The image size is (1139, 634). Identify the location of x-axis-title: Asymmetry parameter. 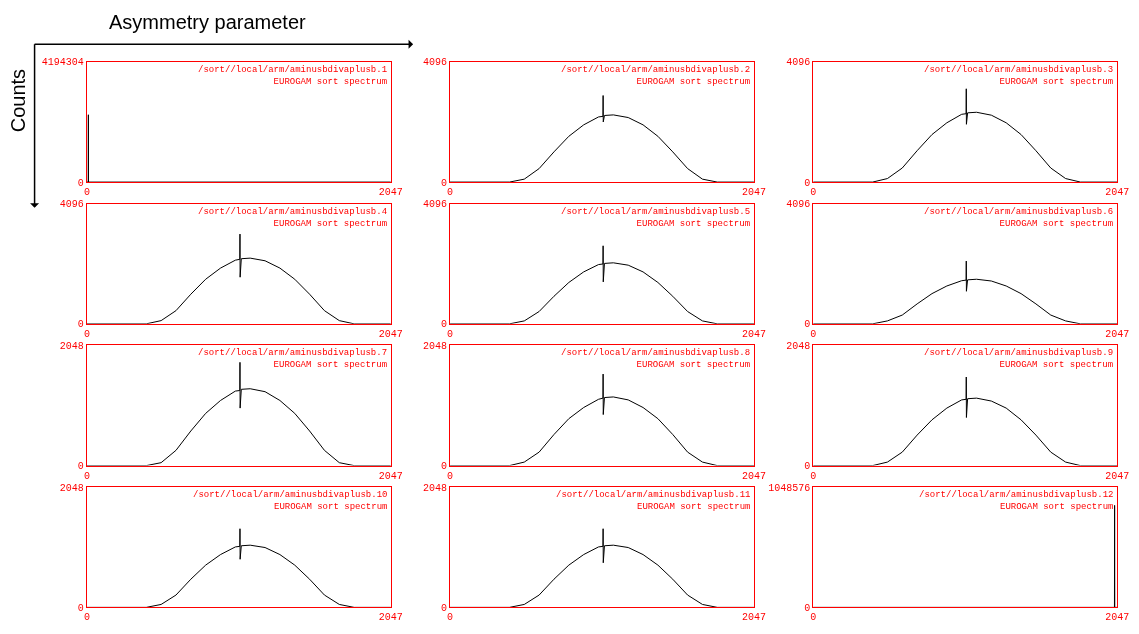
(208, 22).